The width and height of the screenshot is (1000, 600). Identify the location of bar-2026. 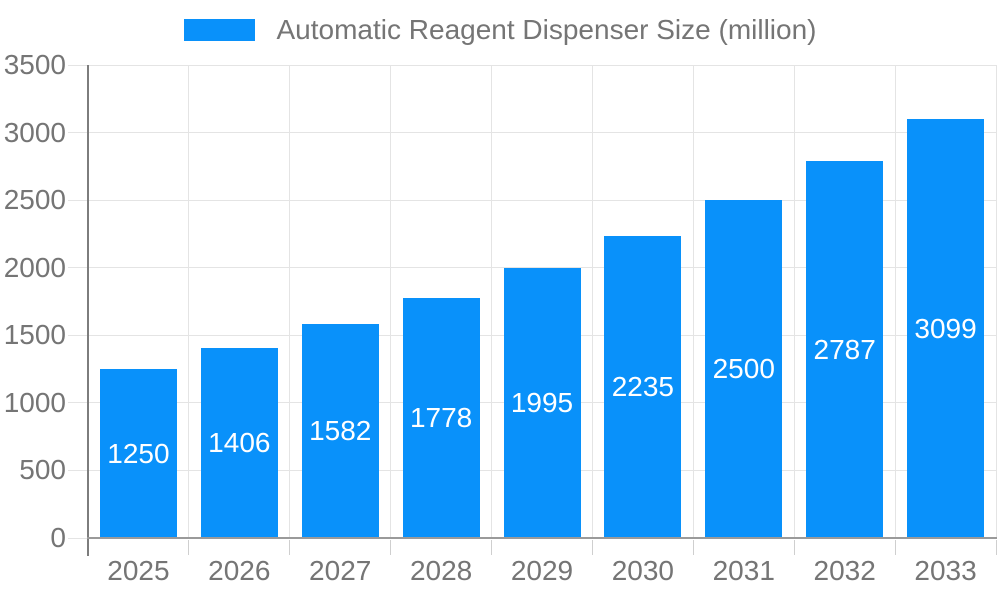
(239, 442).